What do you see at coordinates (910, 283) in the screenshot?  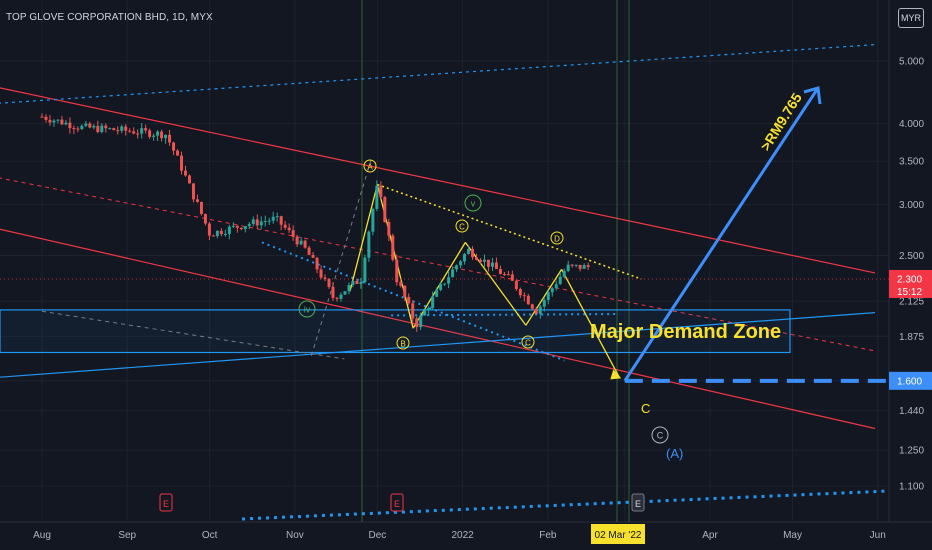 I see `last-price-box` at bounding box center [910, 283].